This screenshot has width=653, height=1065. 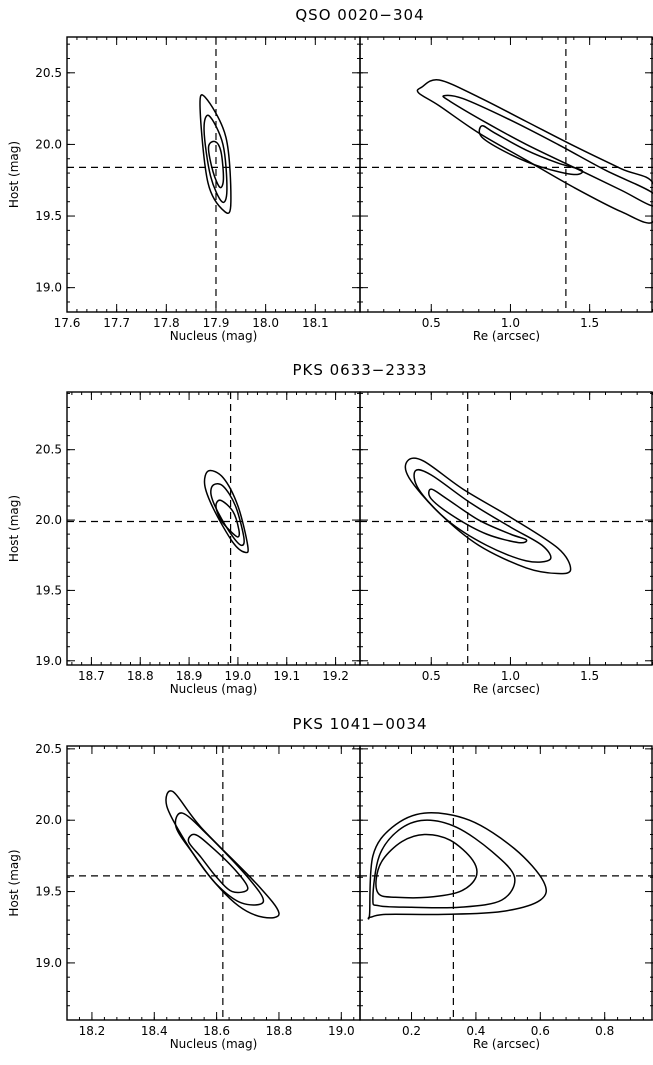 I want to click on x-tick-label: 18.0, so click(x=265, y=323).